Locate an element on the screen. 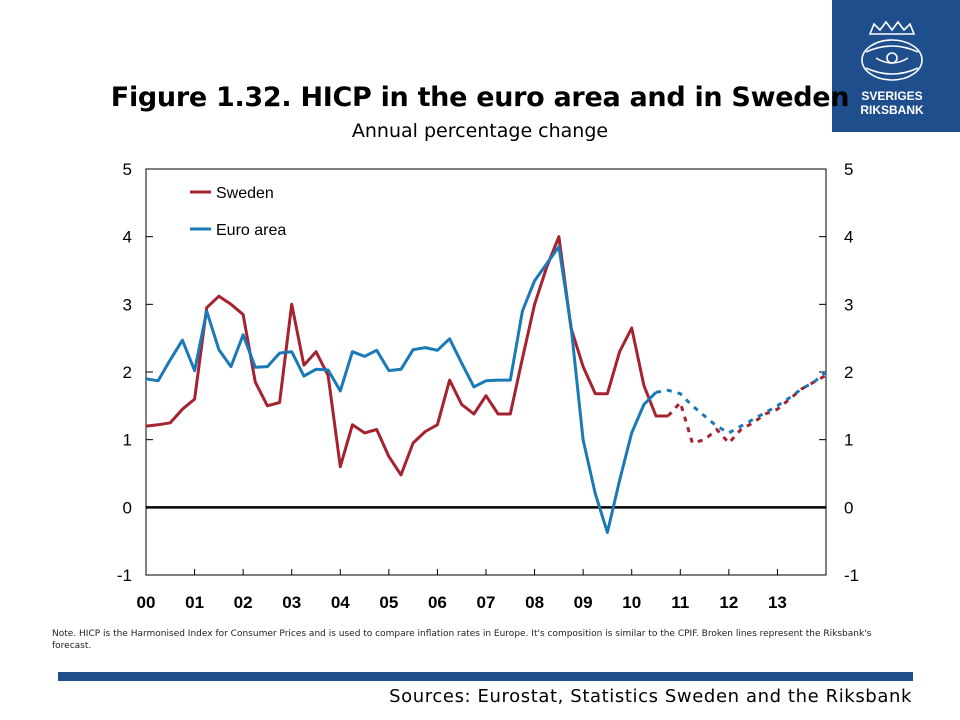 Image resolution: width=960 pixels, height=720 pixels. x-tick-label: 10 is located at coordinates (631, 602).